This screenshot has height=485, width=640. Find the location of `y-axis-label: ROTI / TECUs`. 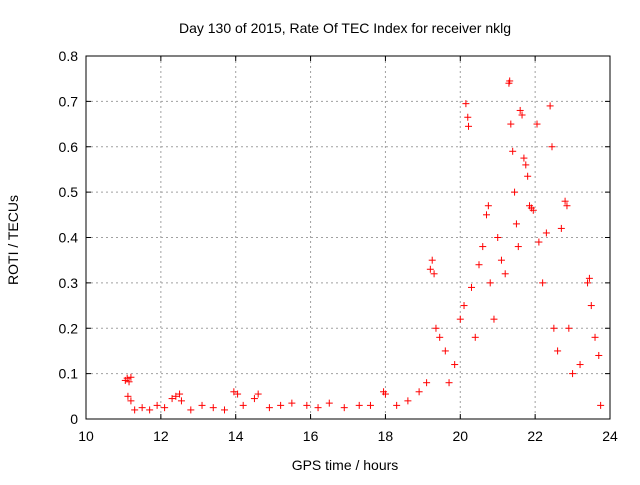

y-axis-label: ROTI / TECUs is located at coordinates (13, 240).